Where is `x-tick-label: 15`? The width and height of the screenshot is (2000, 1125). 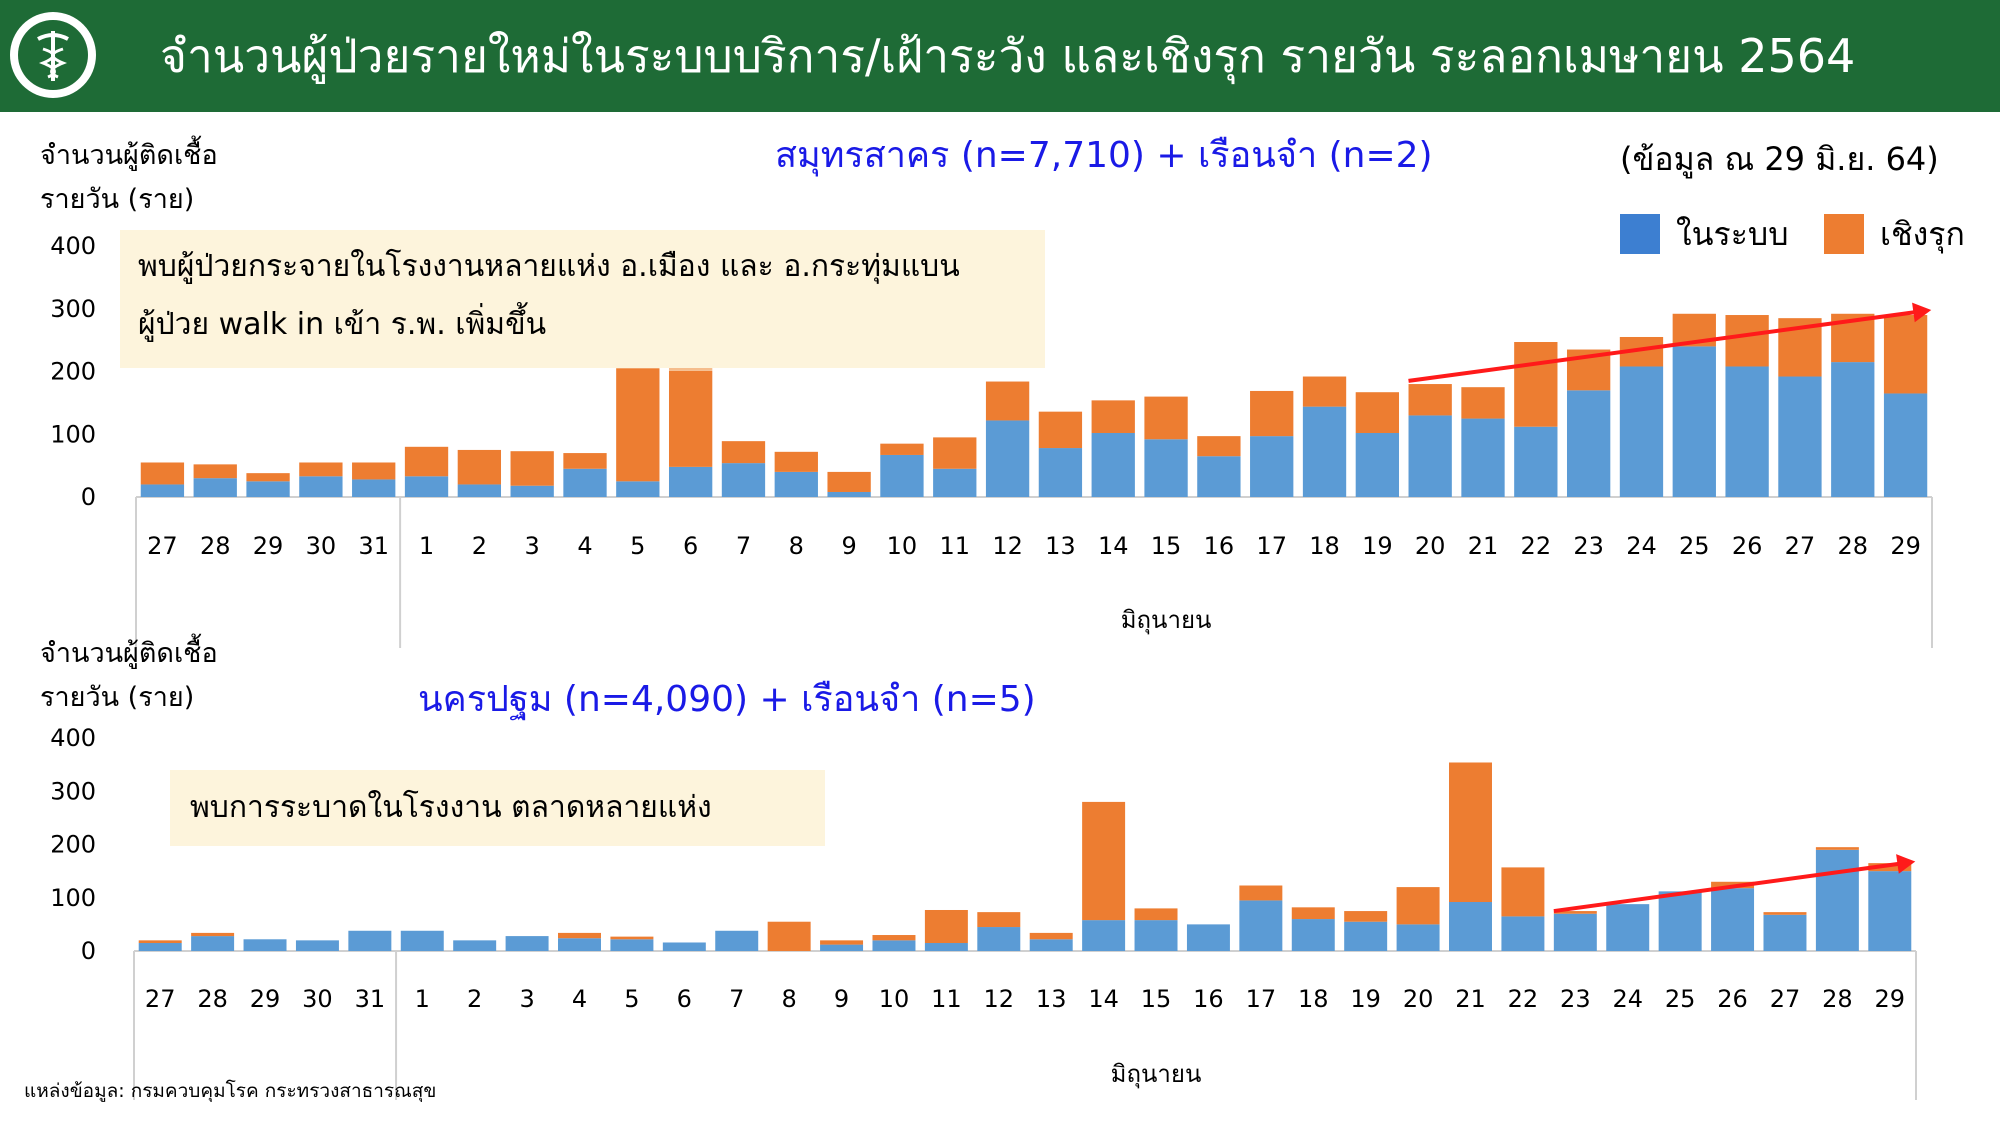 x-tick-label: 15 is located at coordinates (1166, 546).